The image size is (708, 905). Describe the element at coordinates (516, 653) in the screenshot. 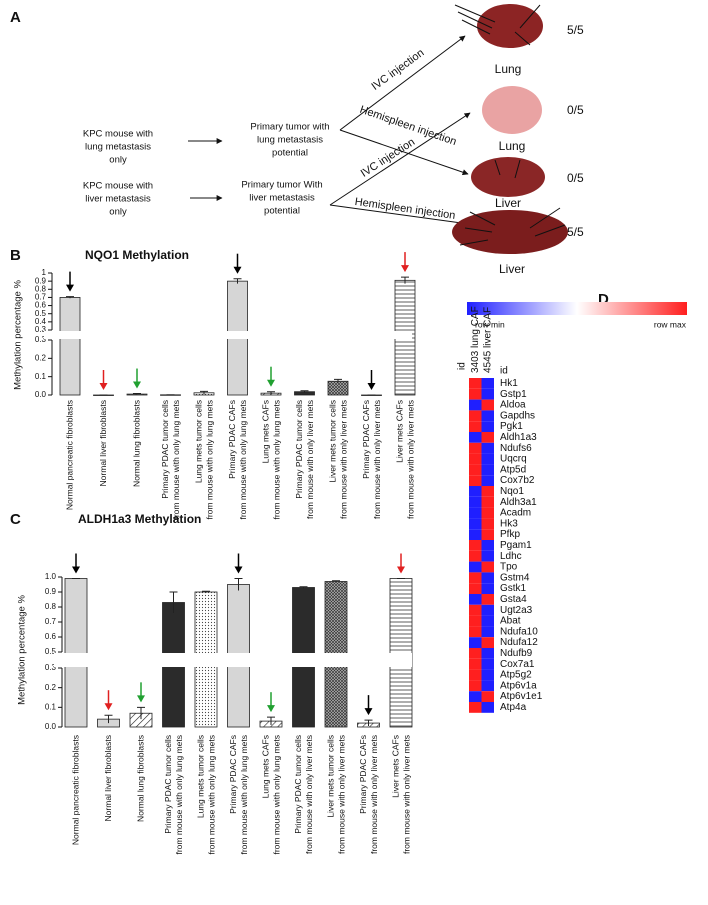

I see `row-label: Ndufb9` at that location.